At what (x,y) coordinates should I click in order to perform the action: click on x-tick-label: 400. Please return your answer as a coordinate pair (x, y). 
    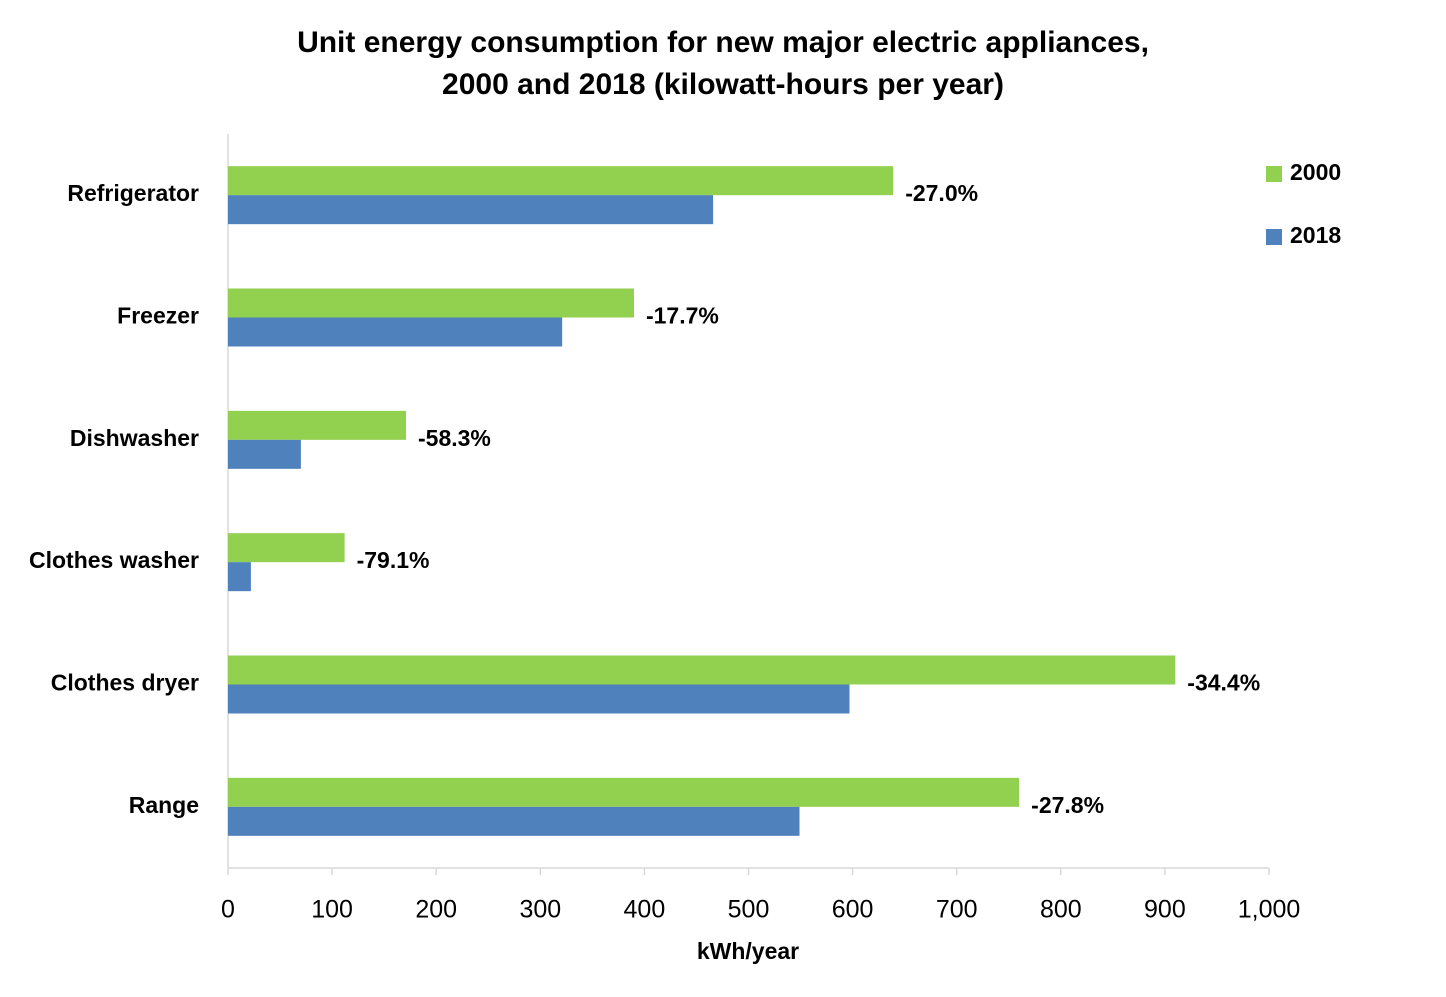
    Looking at the image, I should click on (645, 910).